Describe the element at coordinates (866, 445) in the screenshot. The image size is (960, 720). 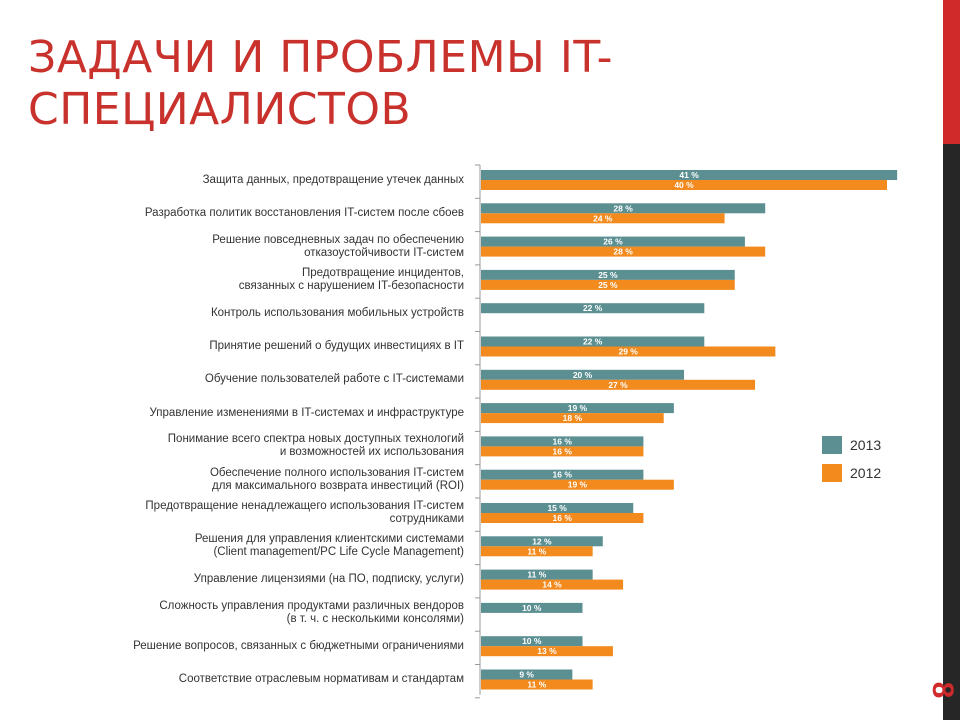
I see `legend-label-2013: 2013` at that location.